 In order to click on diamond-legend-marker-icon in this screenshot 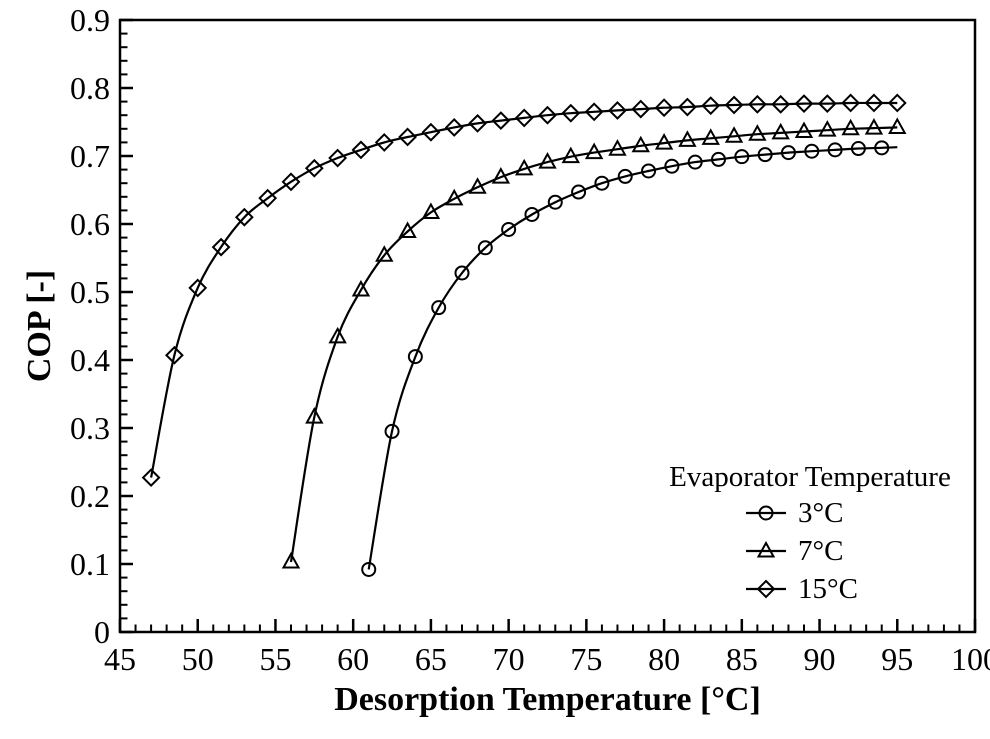, I will do `click(766, 589)`.